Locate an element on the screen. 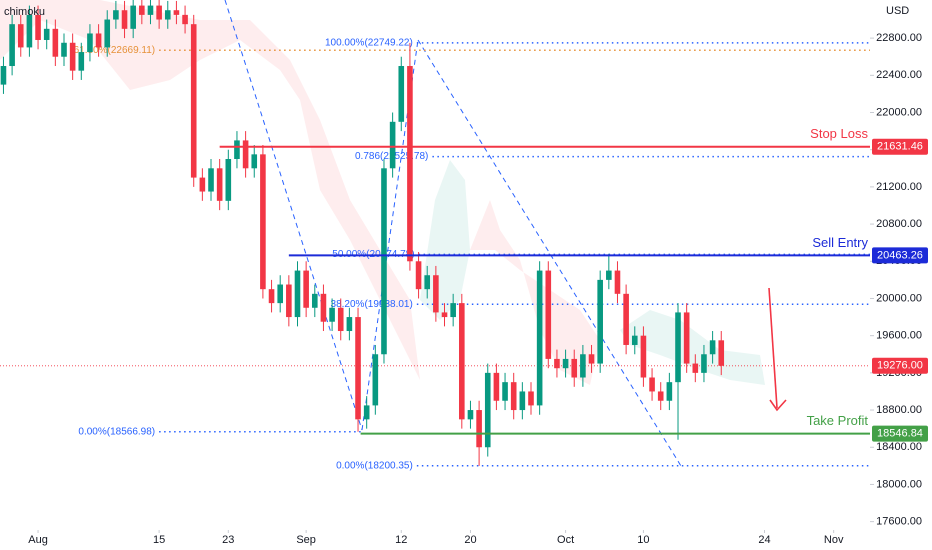 The height and width of the screenshot is (550, 932). y-tick-label: 18000.00 is located at coordinates (899, 484).